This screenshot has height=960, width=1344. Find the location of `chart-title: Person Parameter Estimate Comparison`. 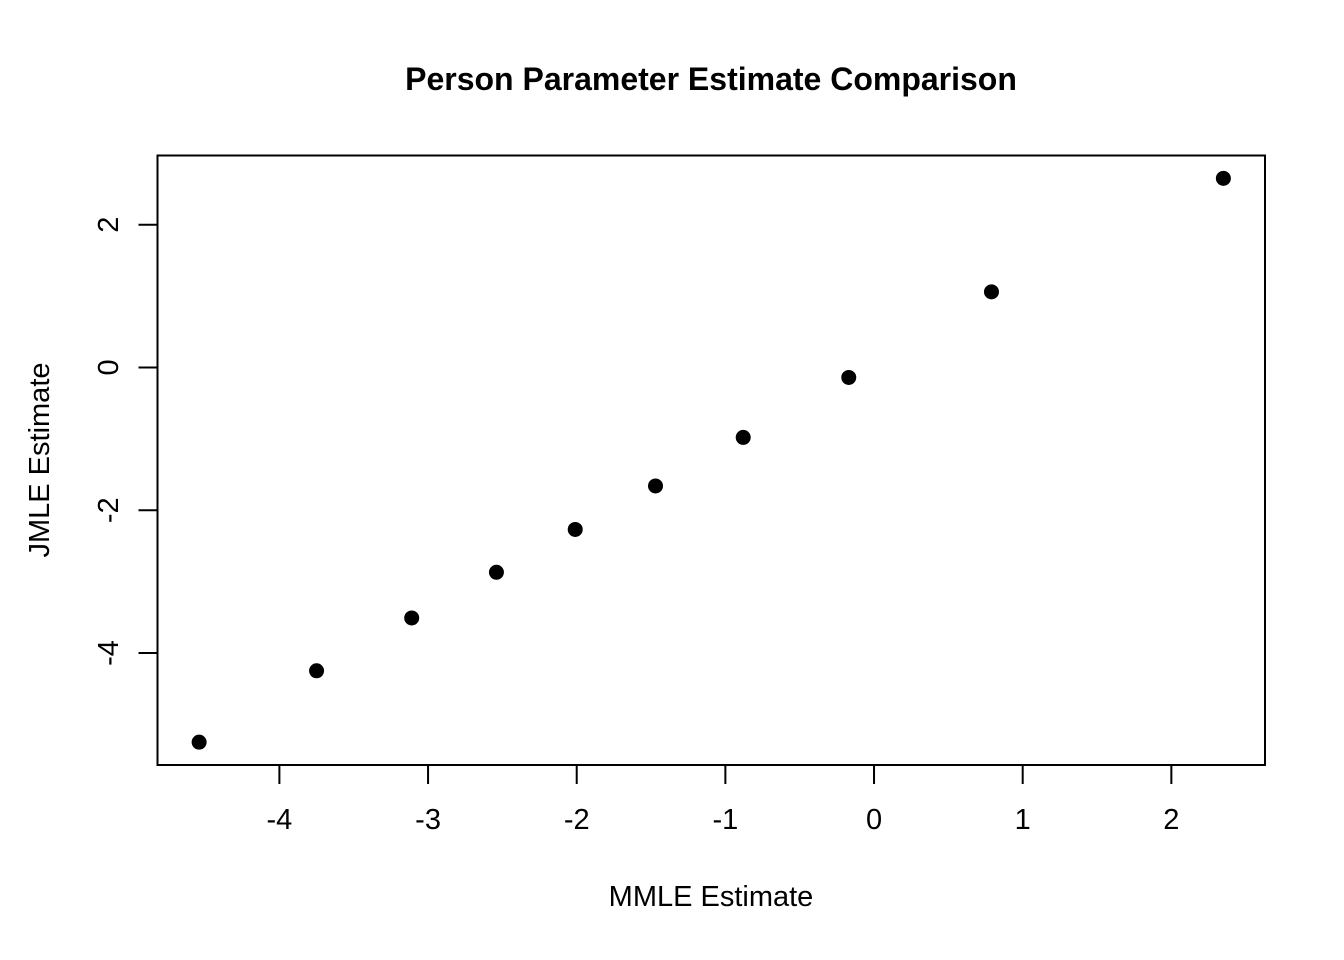

chart-title: Person Parameter Estimate Comparison is located at coordinates (711, 79).